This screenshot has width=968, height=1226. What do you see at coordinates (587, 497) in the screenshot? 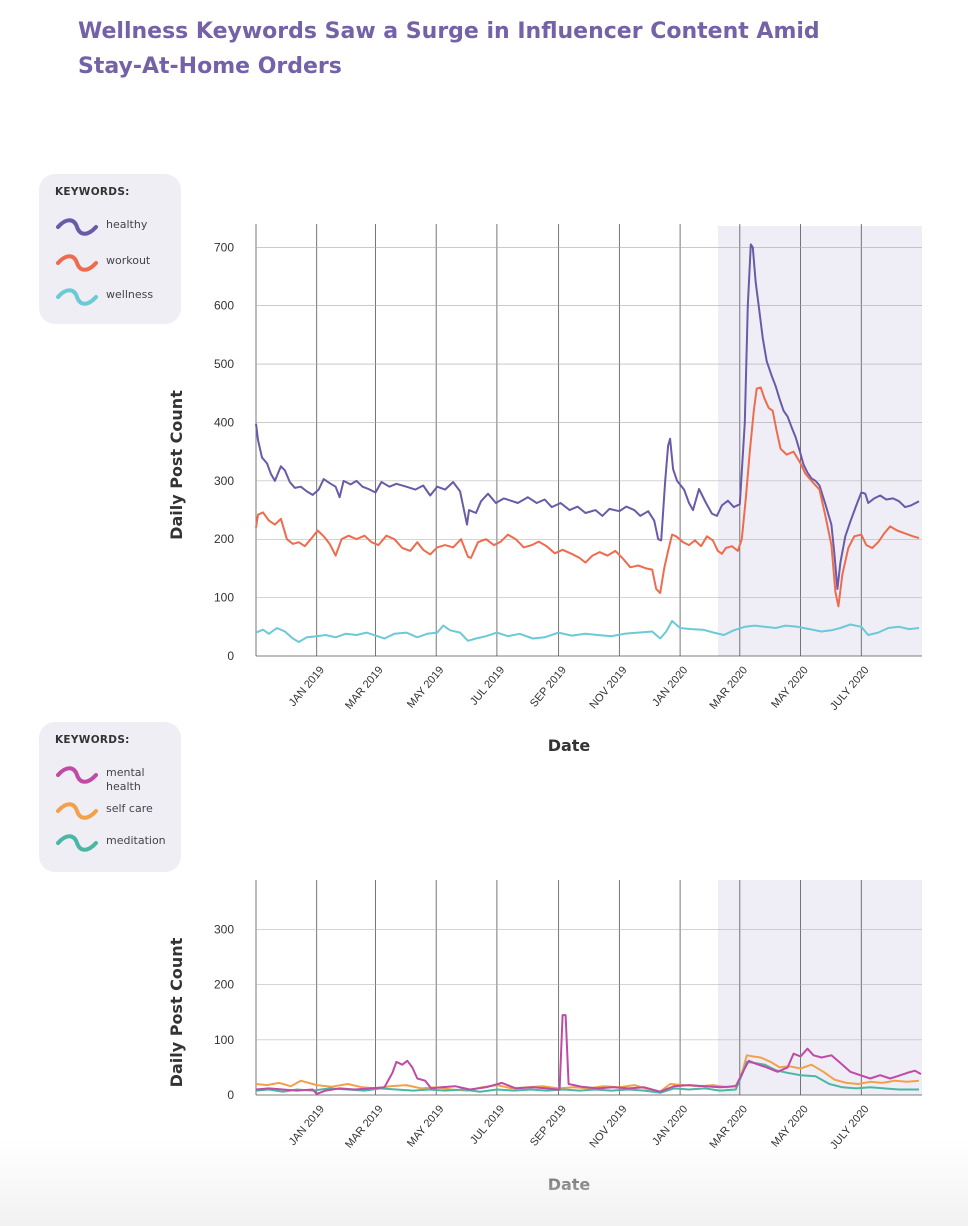
I see `series-line-workout` at bounding box center [587, 497].